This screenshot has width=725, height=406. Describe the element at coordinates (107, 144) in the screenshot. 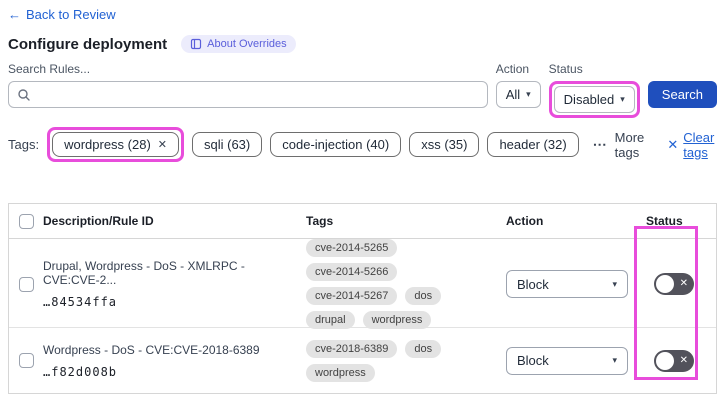

I see `tag-pill-label: wordpress (28)` at that location.